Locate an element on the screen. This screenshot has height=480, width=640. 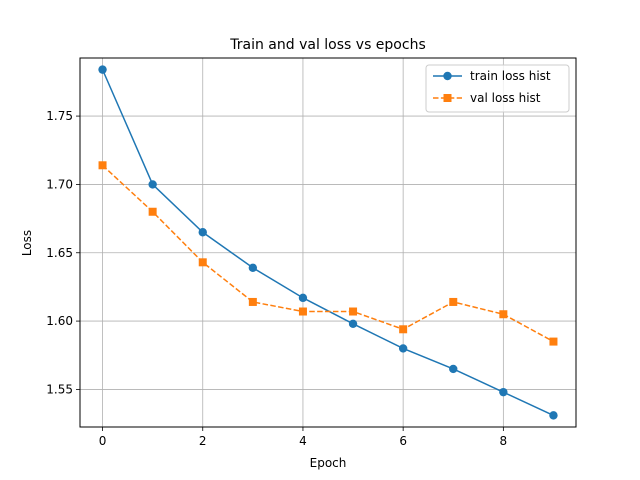
legend-val-loss-marker is located at coordinates (447, 98).